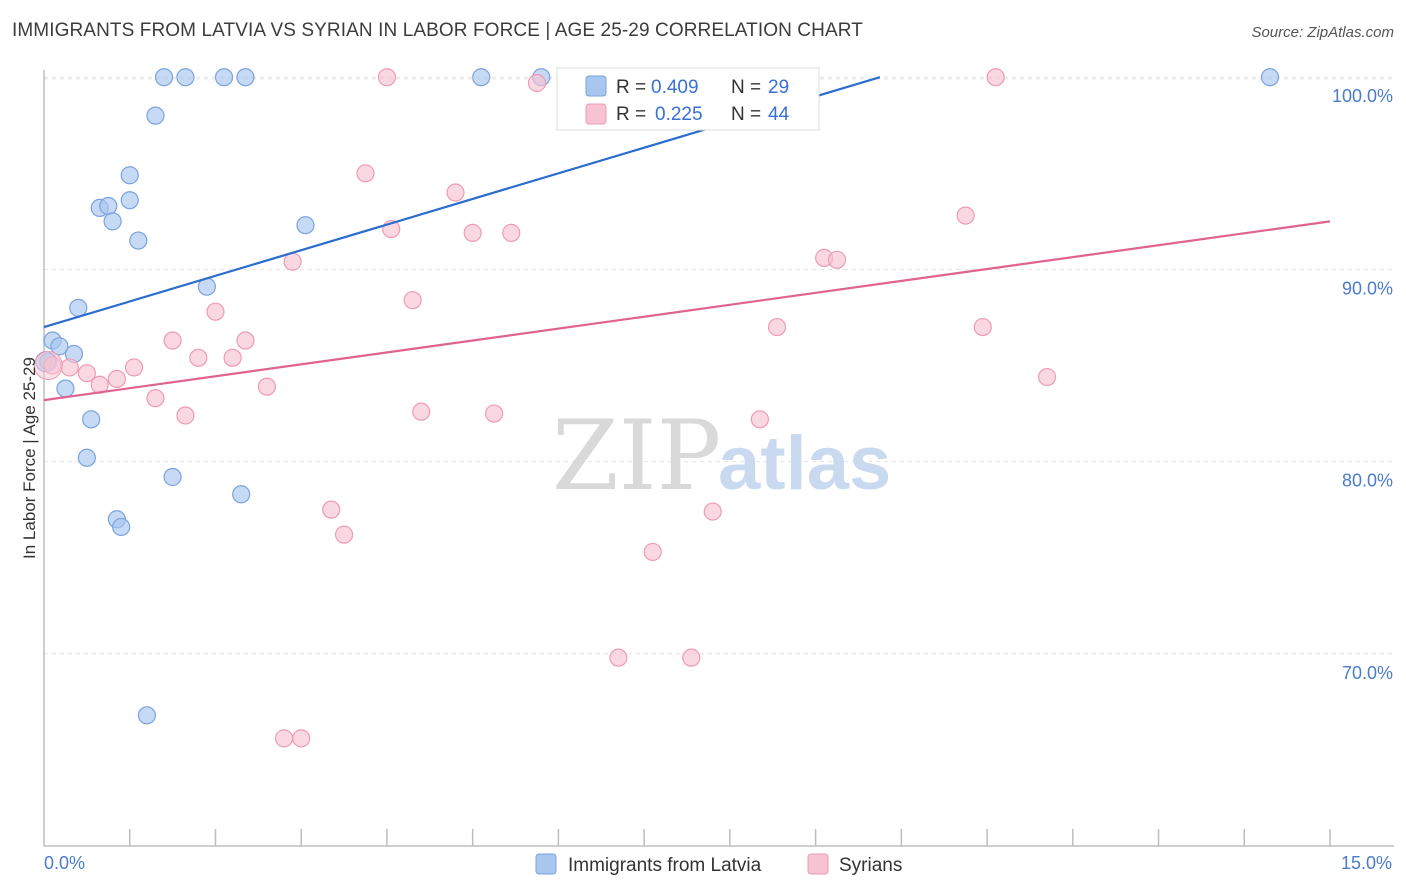 The image size is (1406, 892). I want to click on y-tick-label-90: 90.0%, so click(1367, 288).